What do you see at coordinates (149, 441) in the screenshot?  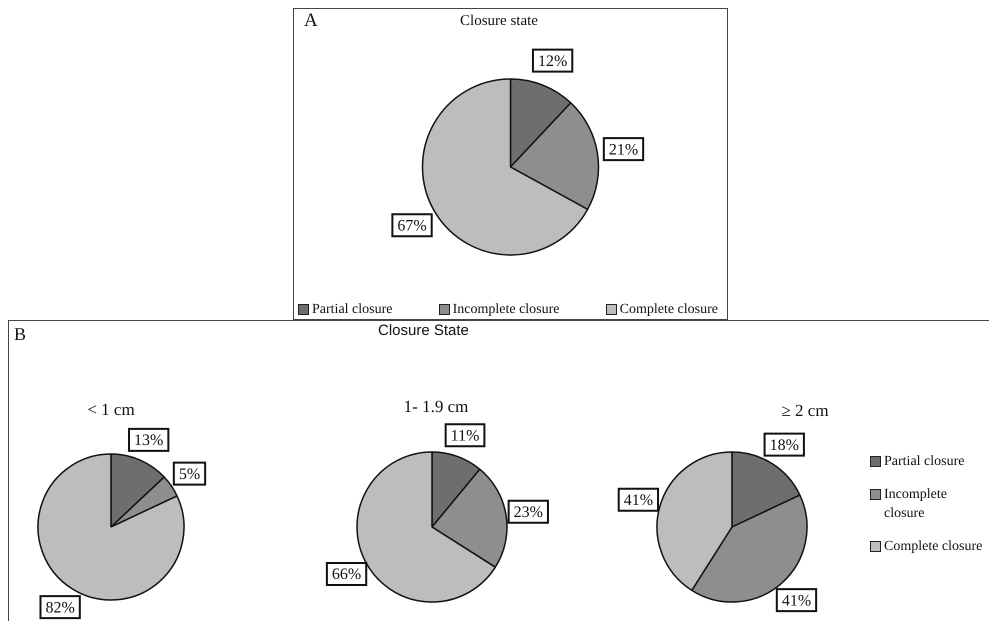 I see `data-label: 13%` at bounding box center [149, 441].